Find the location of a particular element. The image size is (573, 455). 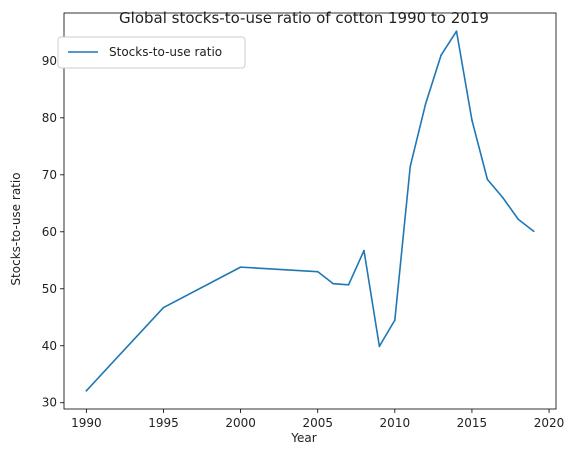

x-axis: 1990 1995 2000 2005 2010 2015 2020 is located at coordinates (317, 419).